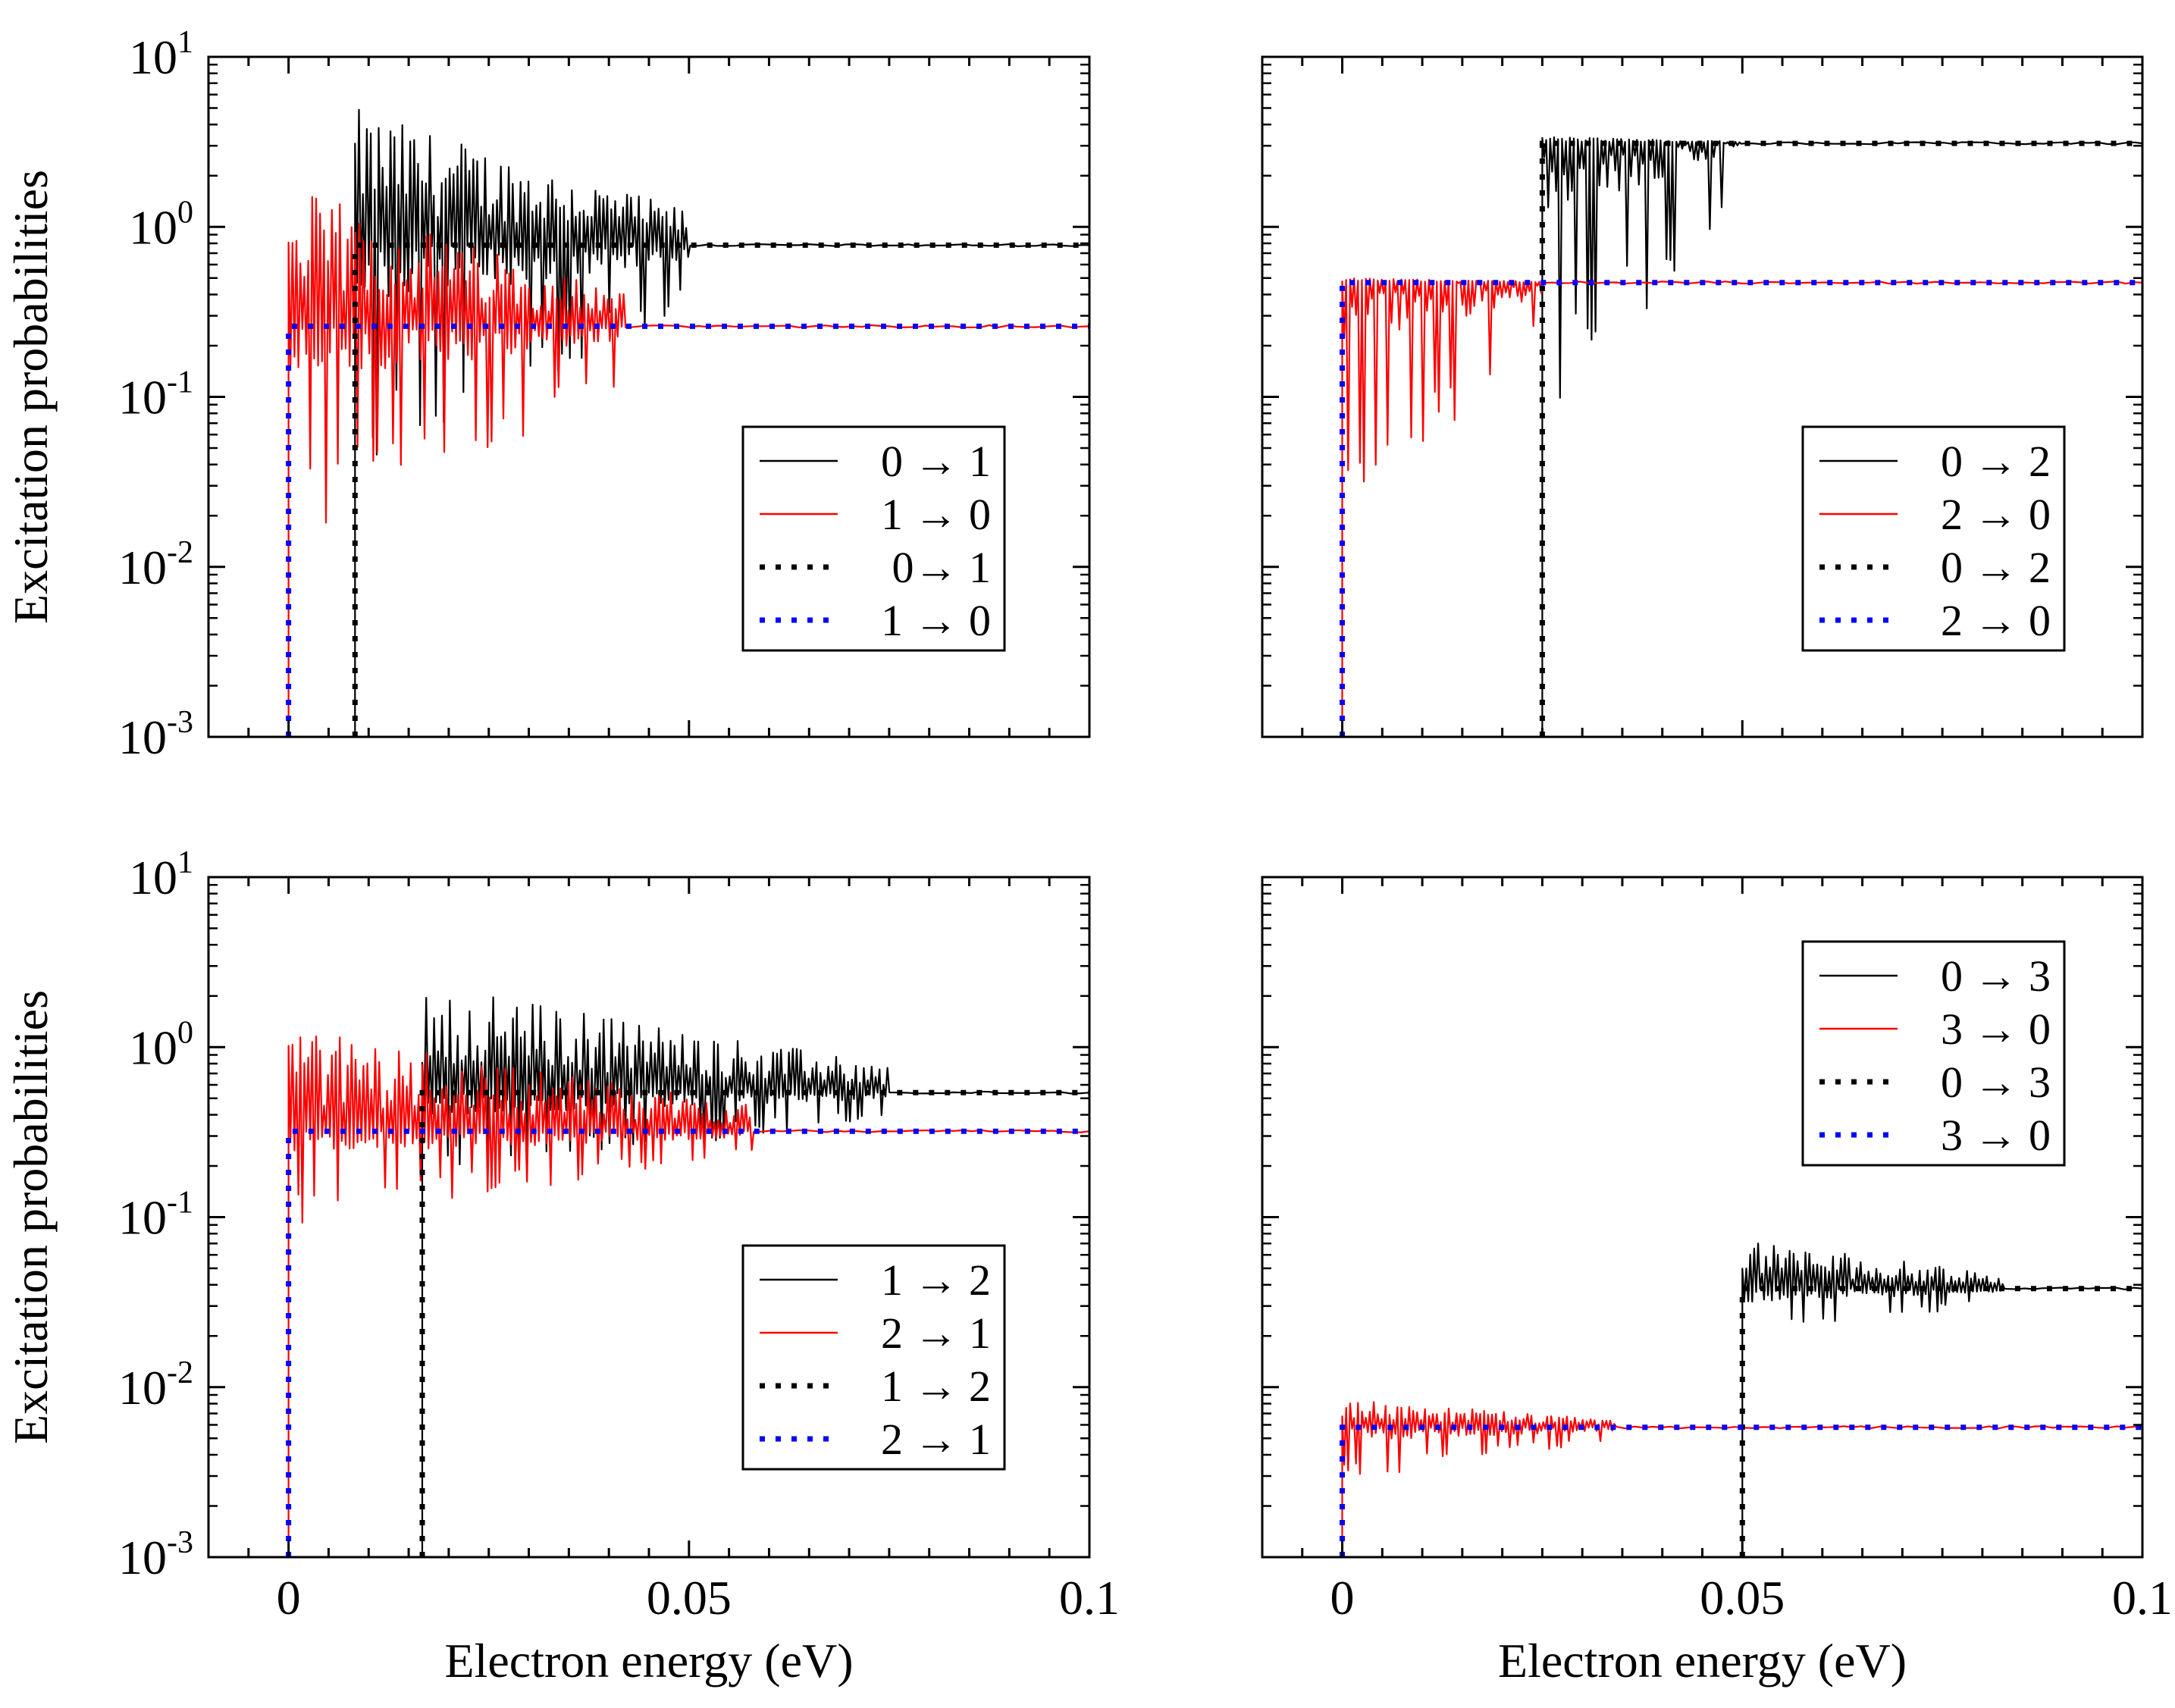  What do you see at coordinates (942, 567) in the screenshot?
I see `legend-label: 0→ 1` at bounding box center [942, 567].